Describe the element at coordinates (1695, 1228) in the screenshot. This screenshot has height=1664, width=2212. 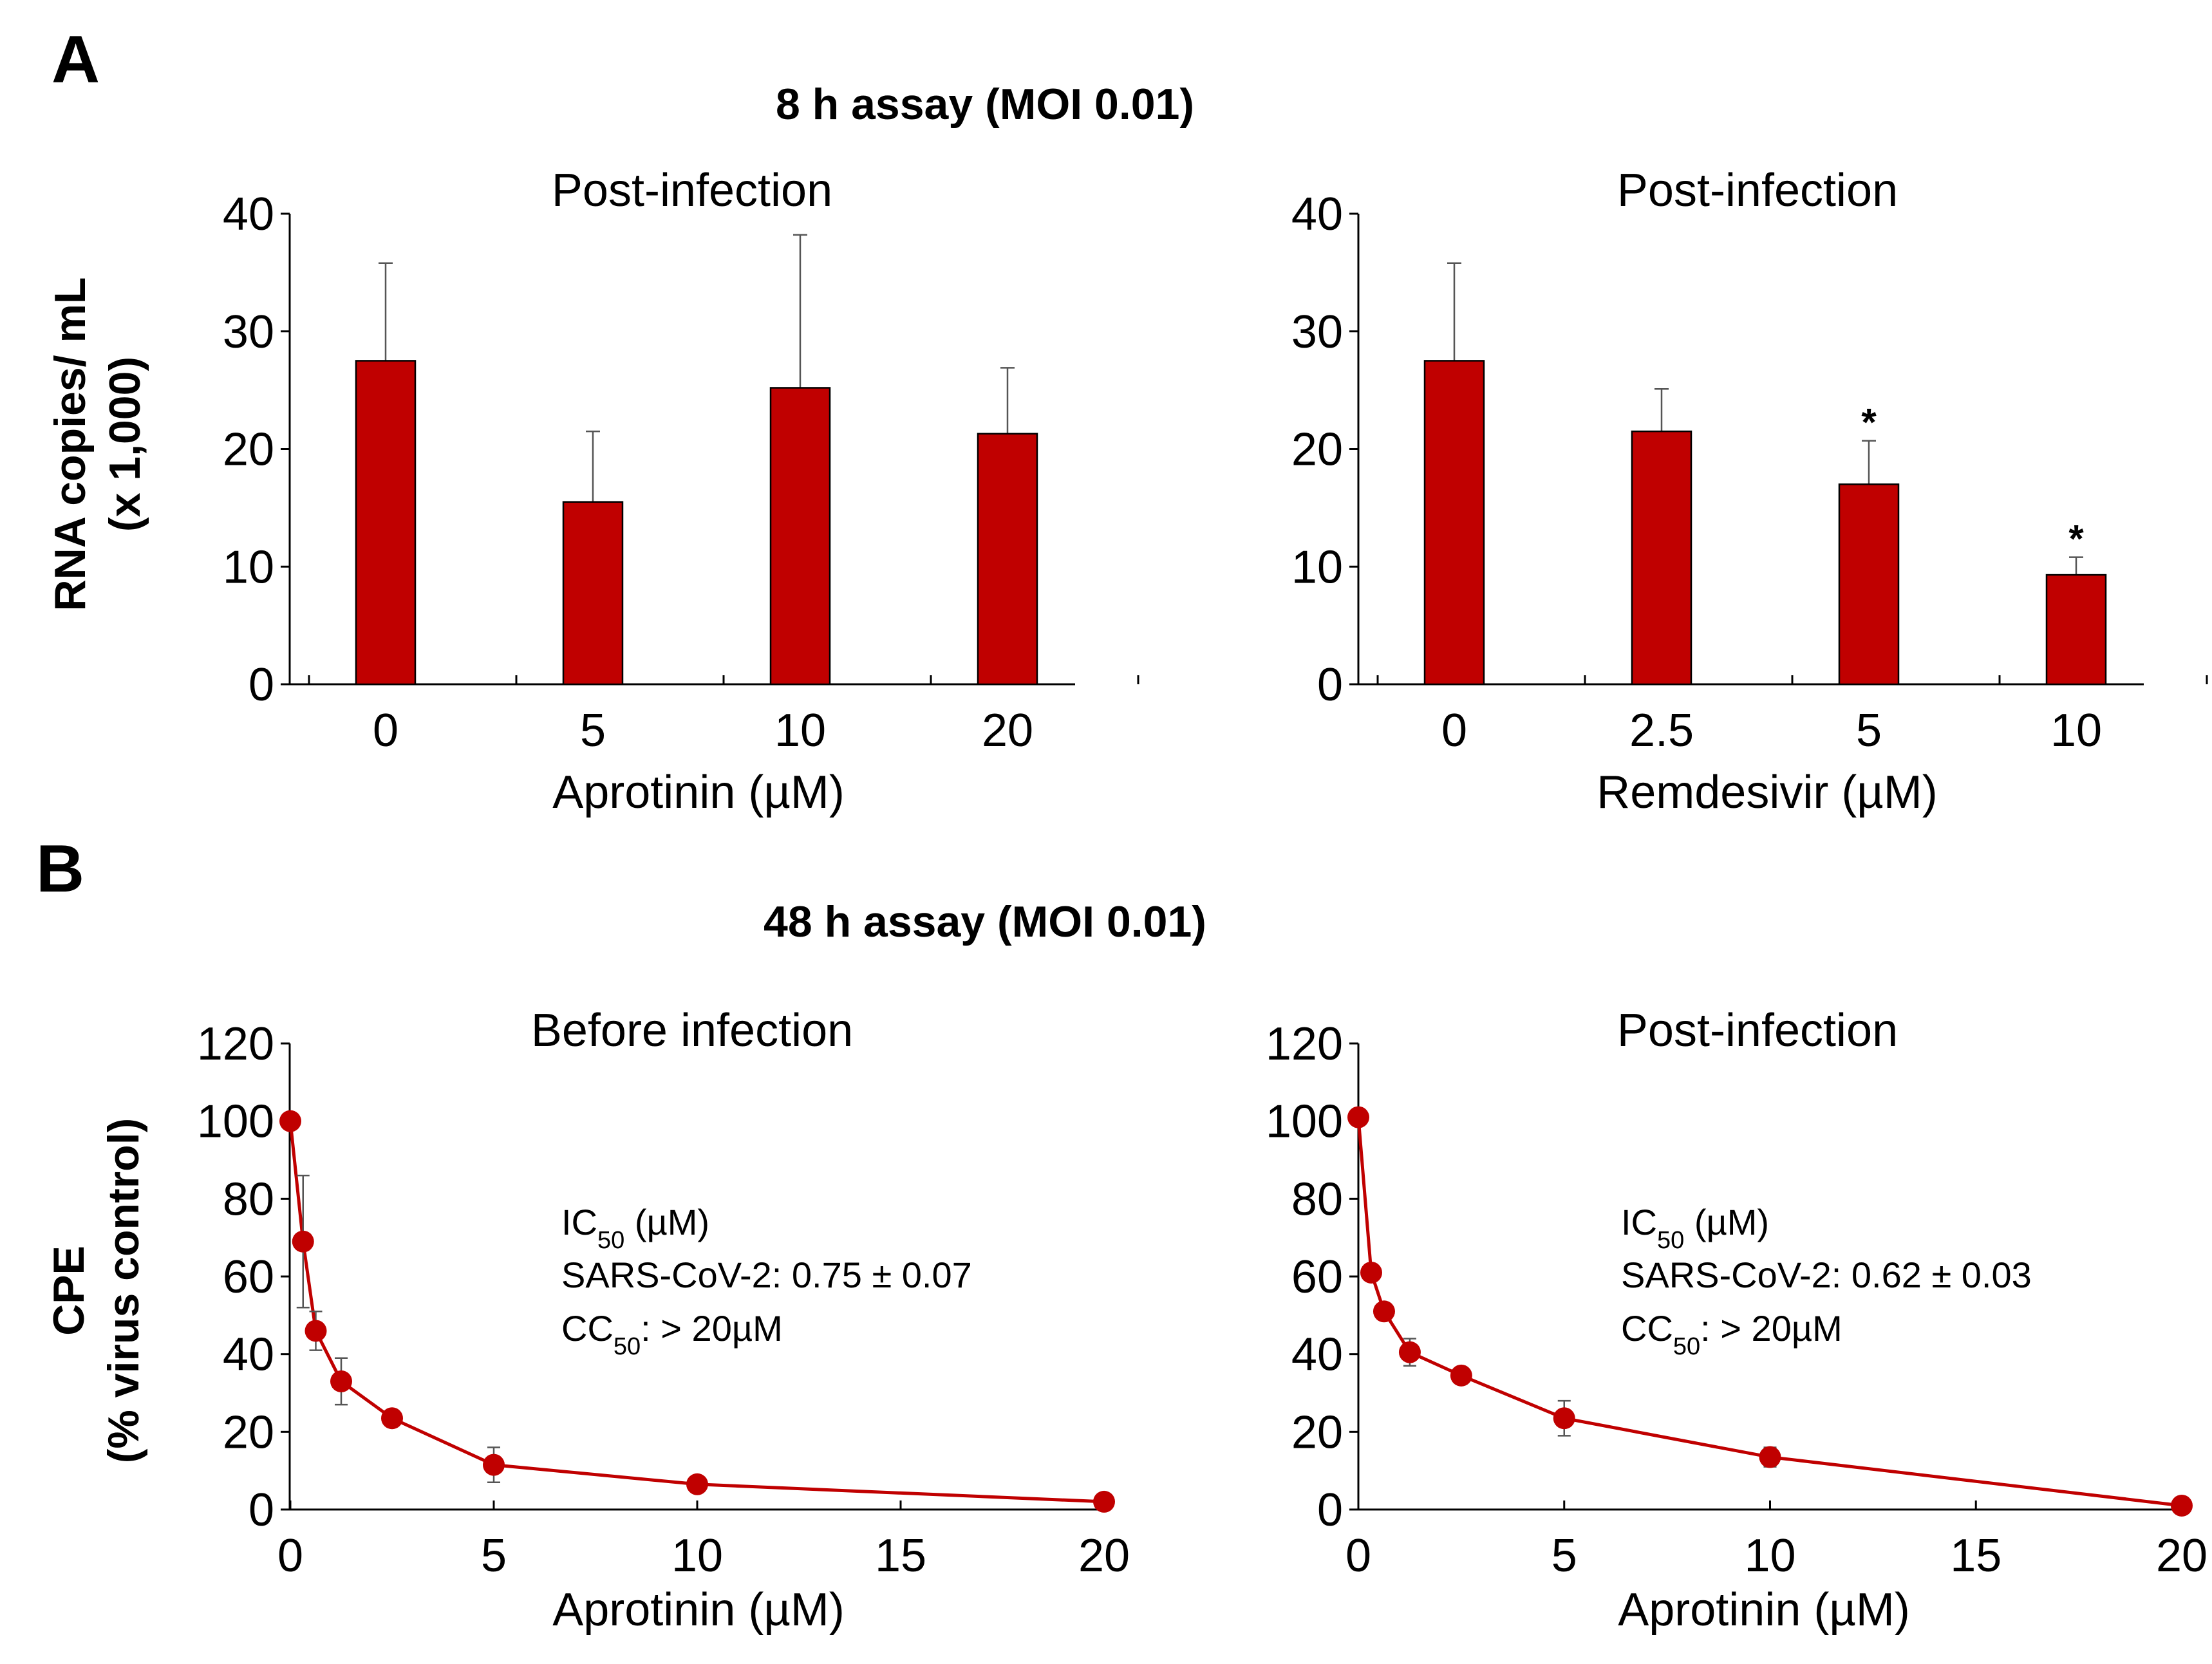
I see `chart-b2-ic50-heading: IC50 (µM)` at that location.